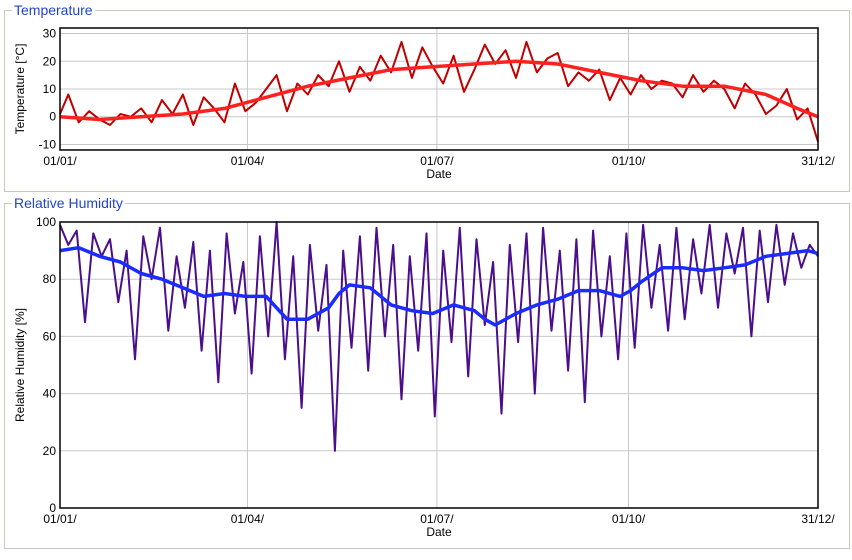 Image resolution: width=852 pixels, height=560 pixels. Describe the element at coordinates (20, 365) in the screenshot. I see `humidity-yaxis-label: Relative Humidity [%]` at that location.